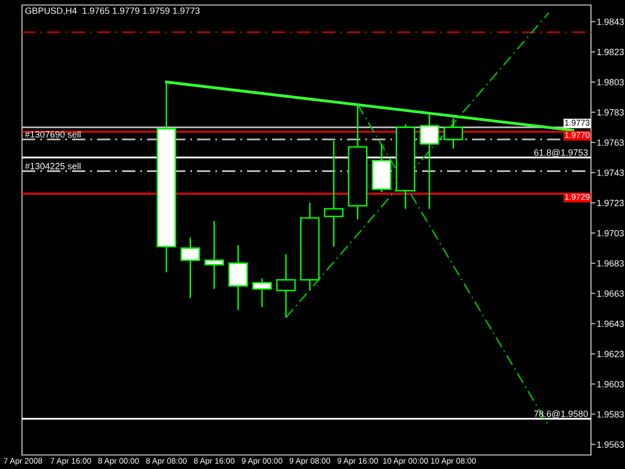 The image size is (625, 469). What do you see at coordinates (610, 112) in the screenshot?
I see `y-tick-label: 1.9783` at bounding box center [610, 112].